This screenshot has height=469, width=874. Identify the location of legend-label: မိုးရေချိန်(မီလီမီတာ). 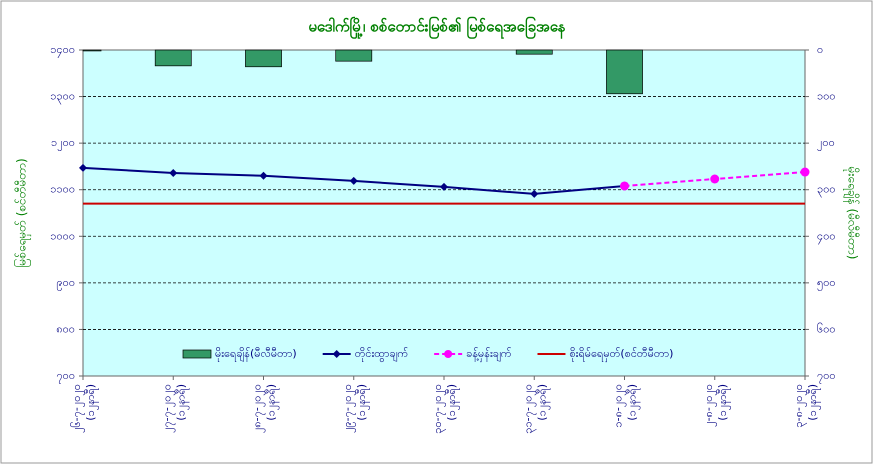
(256, 354).